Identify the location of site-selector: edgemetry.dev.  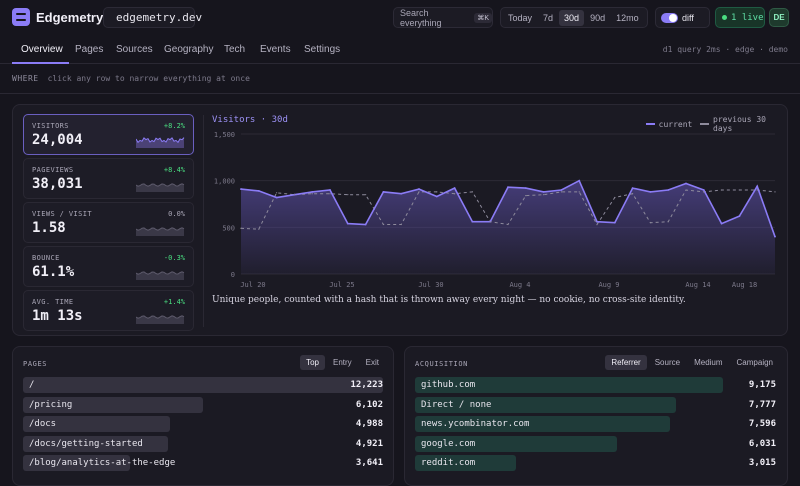
(152, 17).